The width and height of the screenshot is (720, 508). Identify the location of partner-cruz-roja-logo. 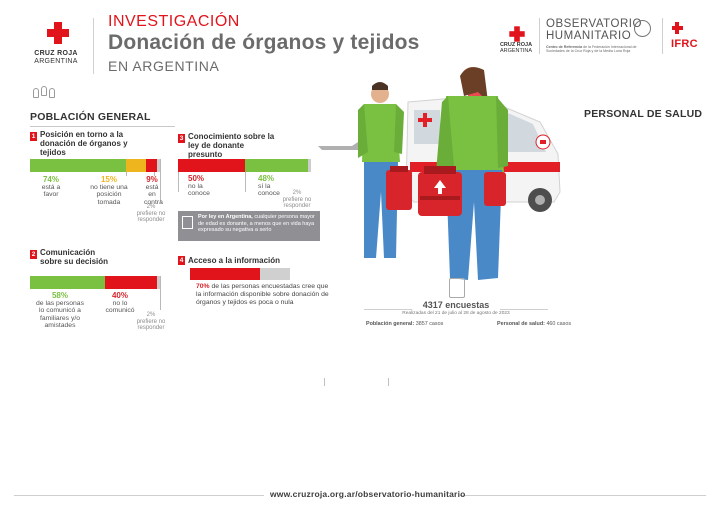
(516, 34).